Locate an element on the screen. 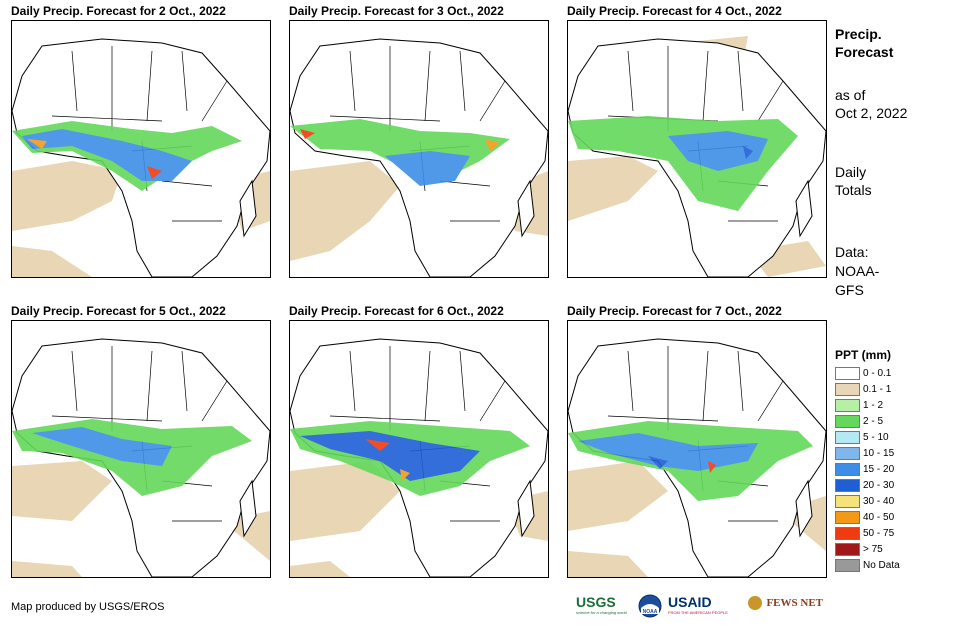  usaid-logo: USAID FROM THE AMERICAN PEOPLE is located at coordinates (698, 604).